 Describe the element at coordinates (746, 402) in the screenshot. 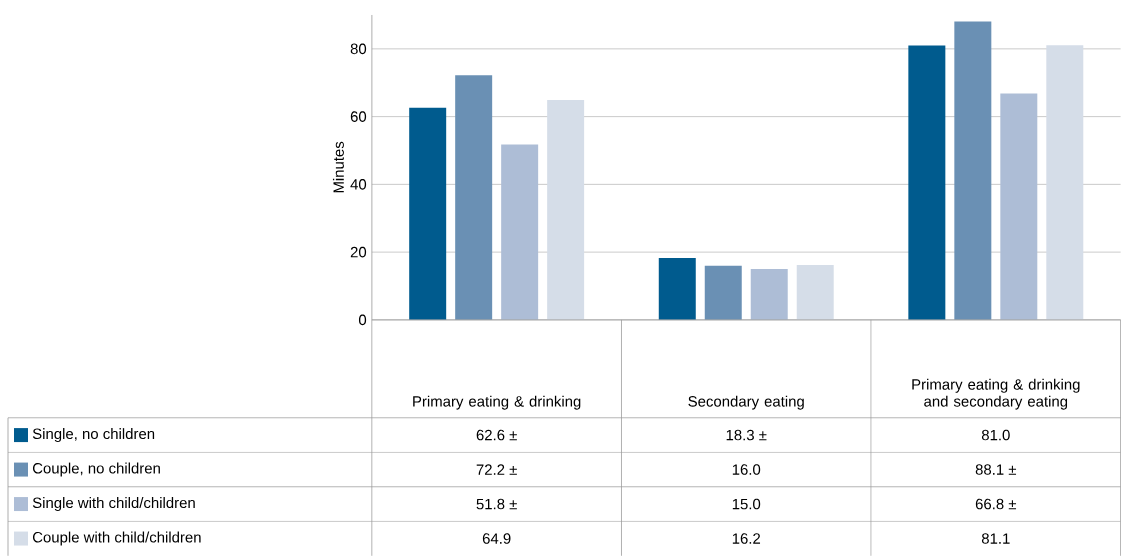

I see `x-tick-label: Secondary eating` at that location.